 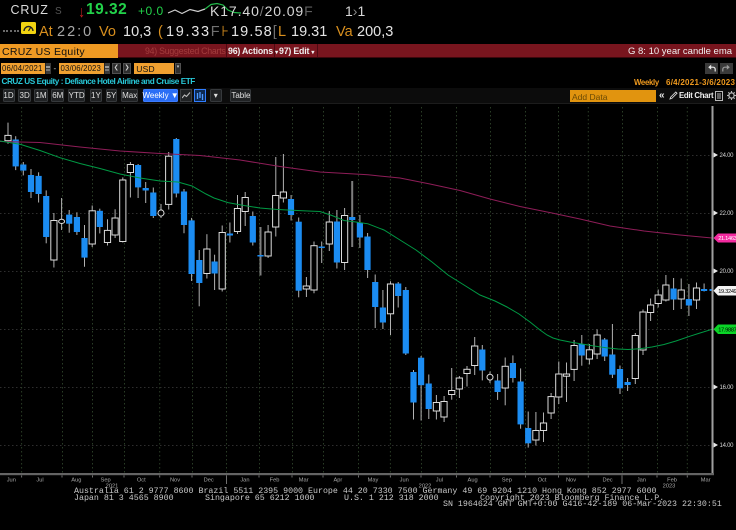 What do you see at coordinates (373, 481) in the screenshot?
I see `svg-text: May` at bounding box center [373, 481].